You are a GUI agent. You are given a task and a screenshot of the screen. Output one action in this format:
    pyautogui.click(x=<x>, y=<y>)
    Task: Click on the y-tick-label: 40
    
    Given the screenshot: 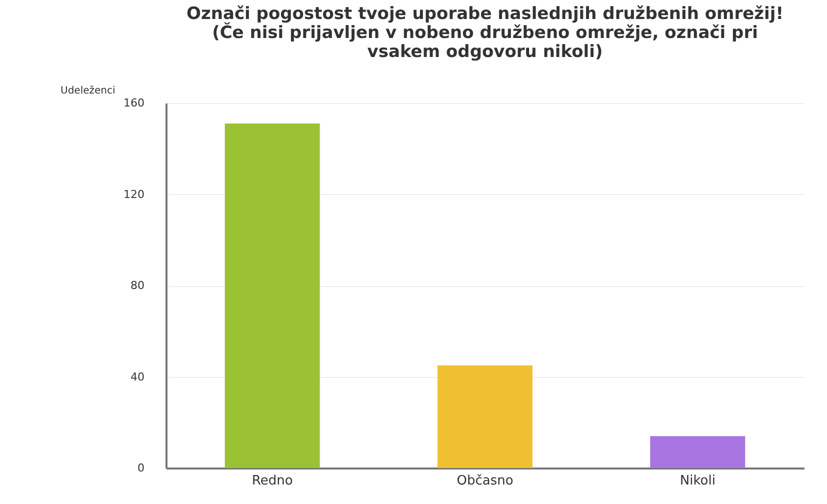 What is the action you would take?
    pyautogui.click(x=137, y=377)
    